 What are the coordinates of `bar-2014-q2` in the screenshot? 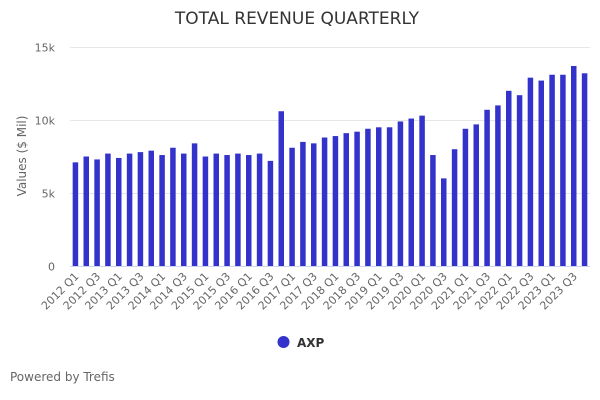 It's located at (173, 206).